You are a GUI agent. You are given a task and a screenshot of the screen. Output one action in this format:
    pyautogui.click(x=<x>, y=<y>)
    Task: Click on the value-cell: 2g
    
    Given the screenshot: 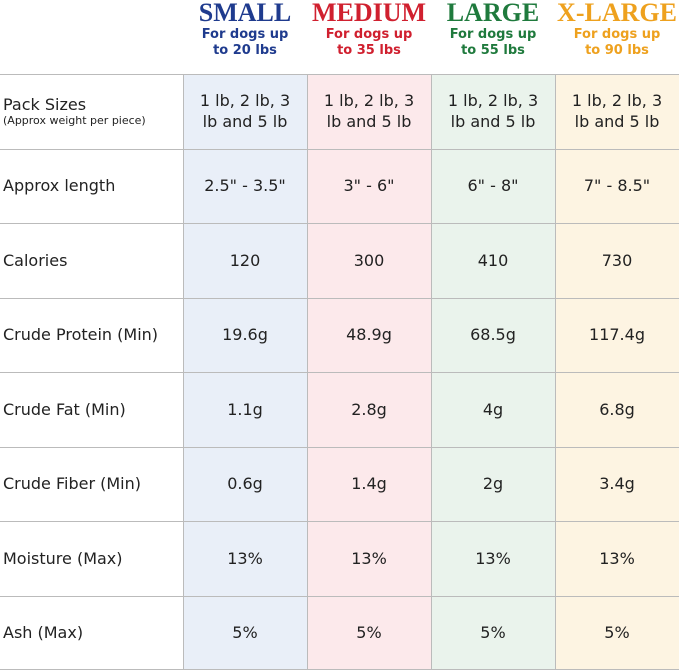 What is the action you would take?
    pyautogui.click(x=493, y=484)
    